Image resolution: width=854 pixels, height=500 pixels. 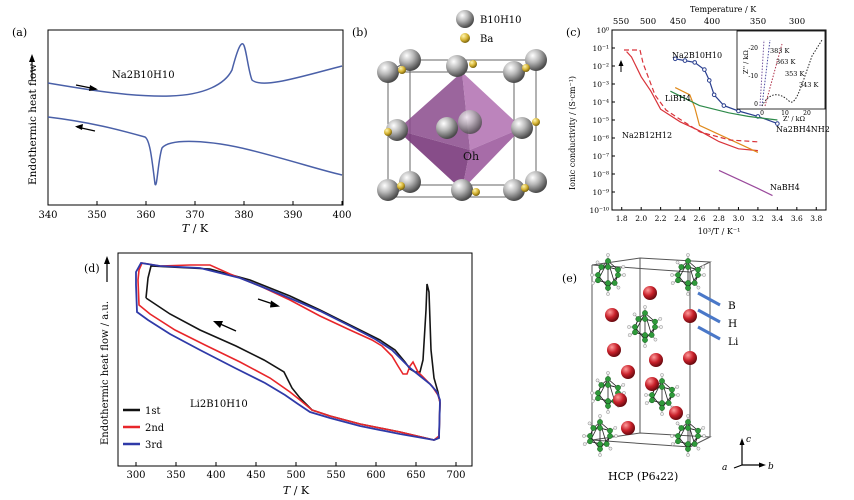 What do you see at coordinates (195, 117) in the screenshot?
I see `panel-a-frame` at bounding box center [195, 117].